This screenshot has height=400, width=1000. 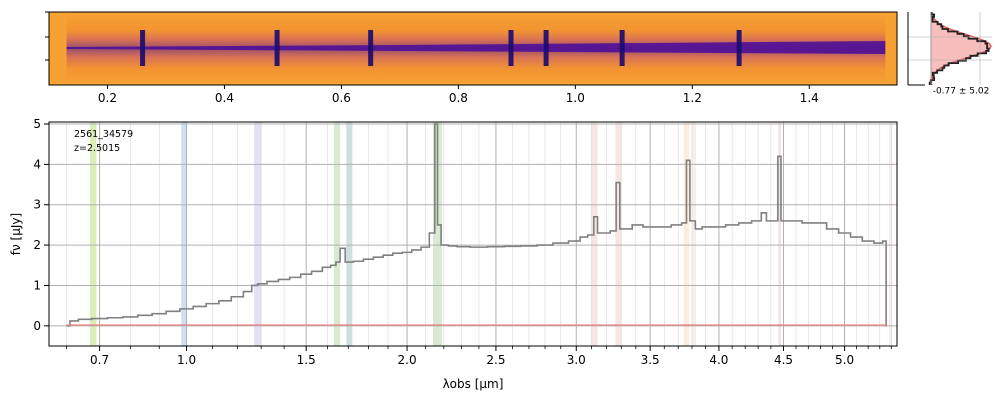 What do you see at coordinates (692, 98) in the screenshot?
I see `x2d-tick-label: 1.2` at bounding box center [692, 98].